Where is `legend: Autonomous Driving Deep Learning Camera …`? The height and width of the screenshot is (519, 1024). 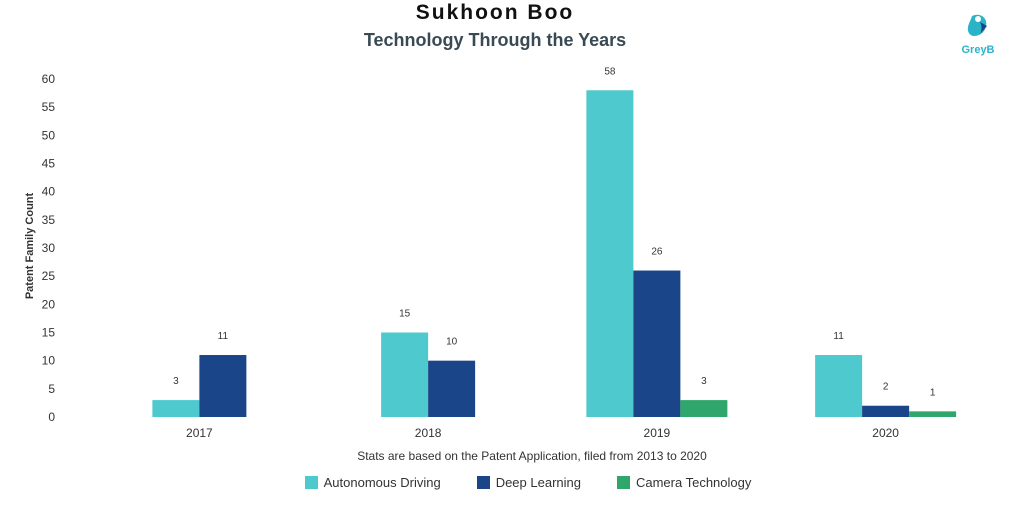
legend: Autonomous Driving Deep Learning Camera … is located at coordinates (512, 482).